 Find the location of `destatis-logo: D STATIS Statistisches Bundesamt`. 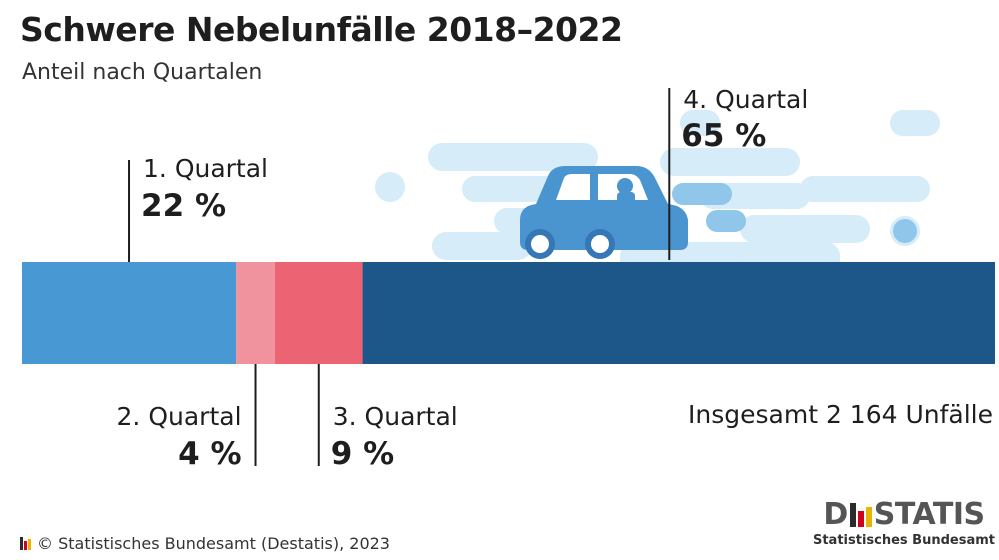

destatis-logo: D STATIS Statistisches Bundesamt is located at coordinates (903, 523).